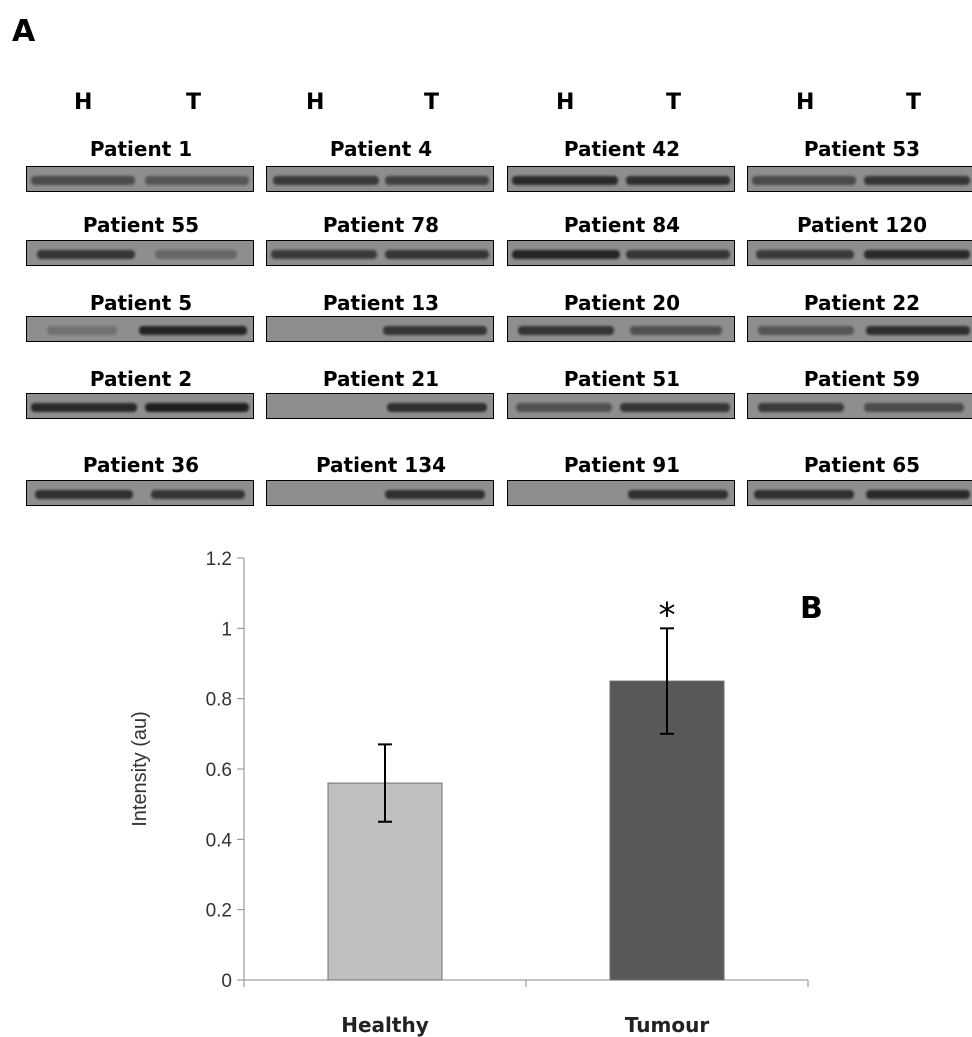 This screenshot has width=972, height=1037. I want to click on category-label-healthy: Healthy, so click(385, 1025).